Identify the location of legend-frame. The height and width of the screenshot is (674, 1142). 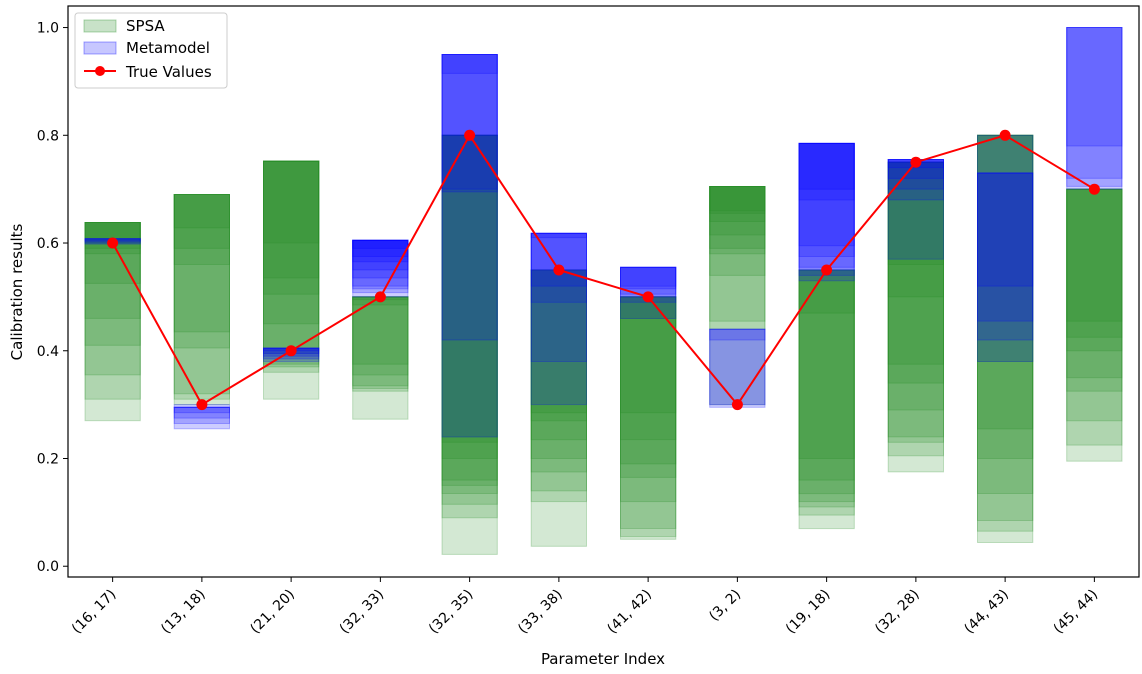
(151, 50).